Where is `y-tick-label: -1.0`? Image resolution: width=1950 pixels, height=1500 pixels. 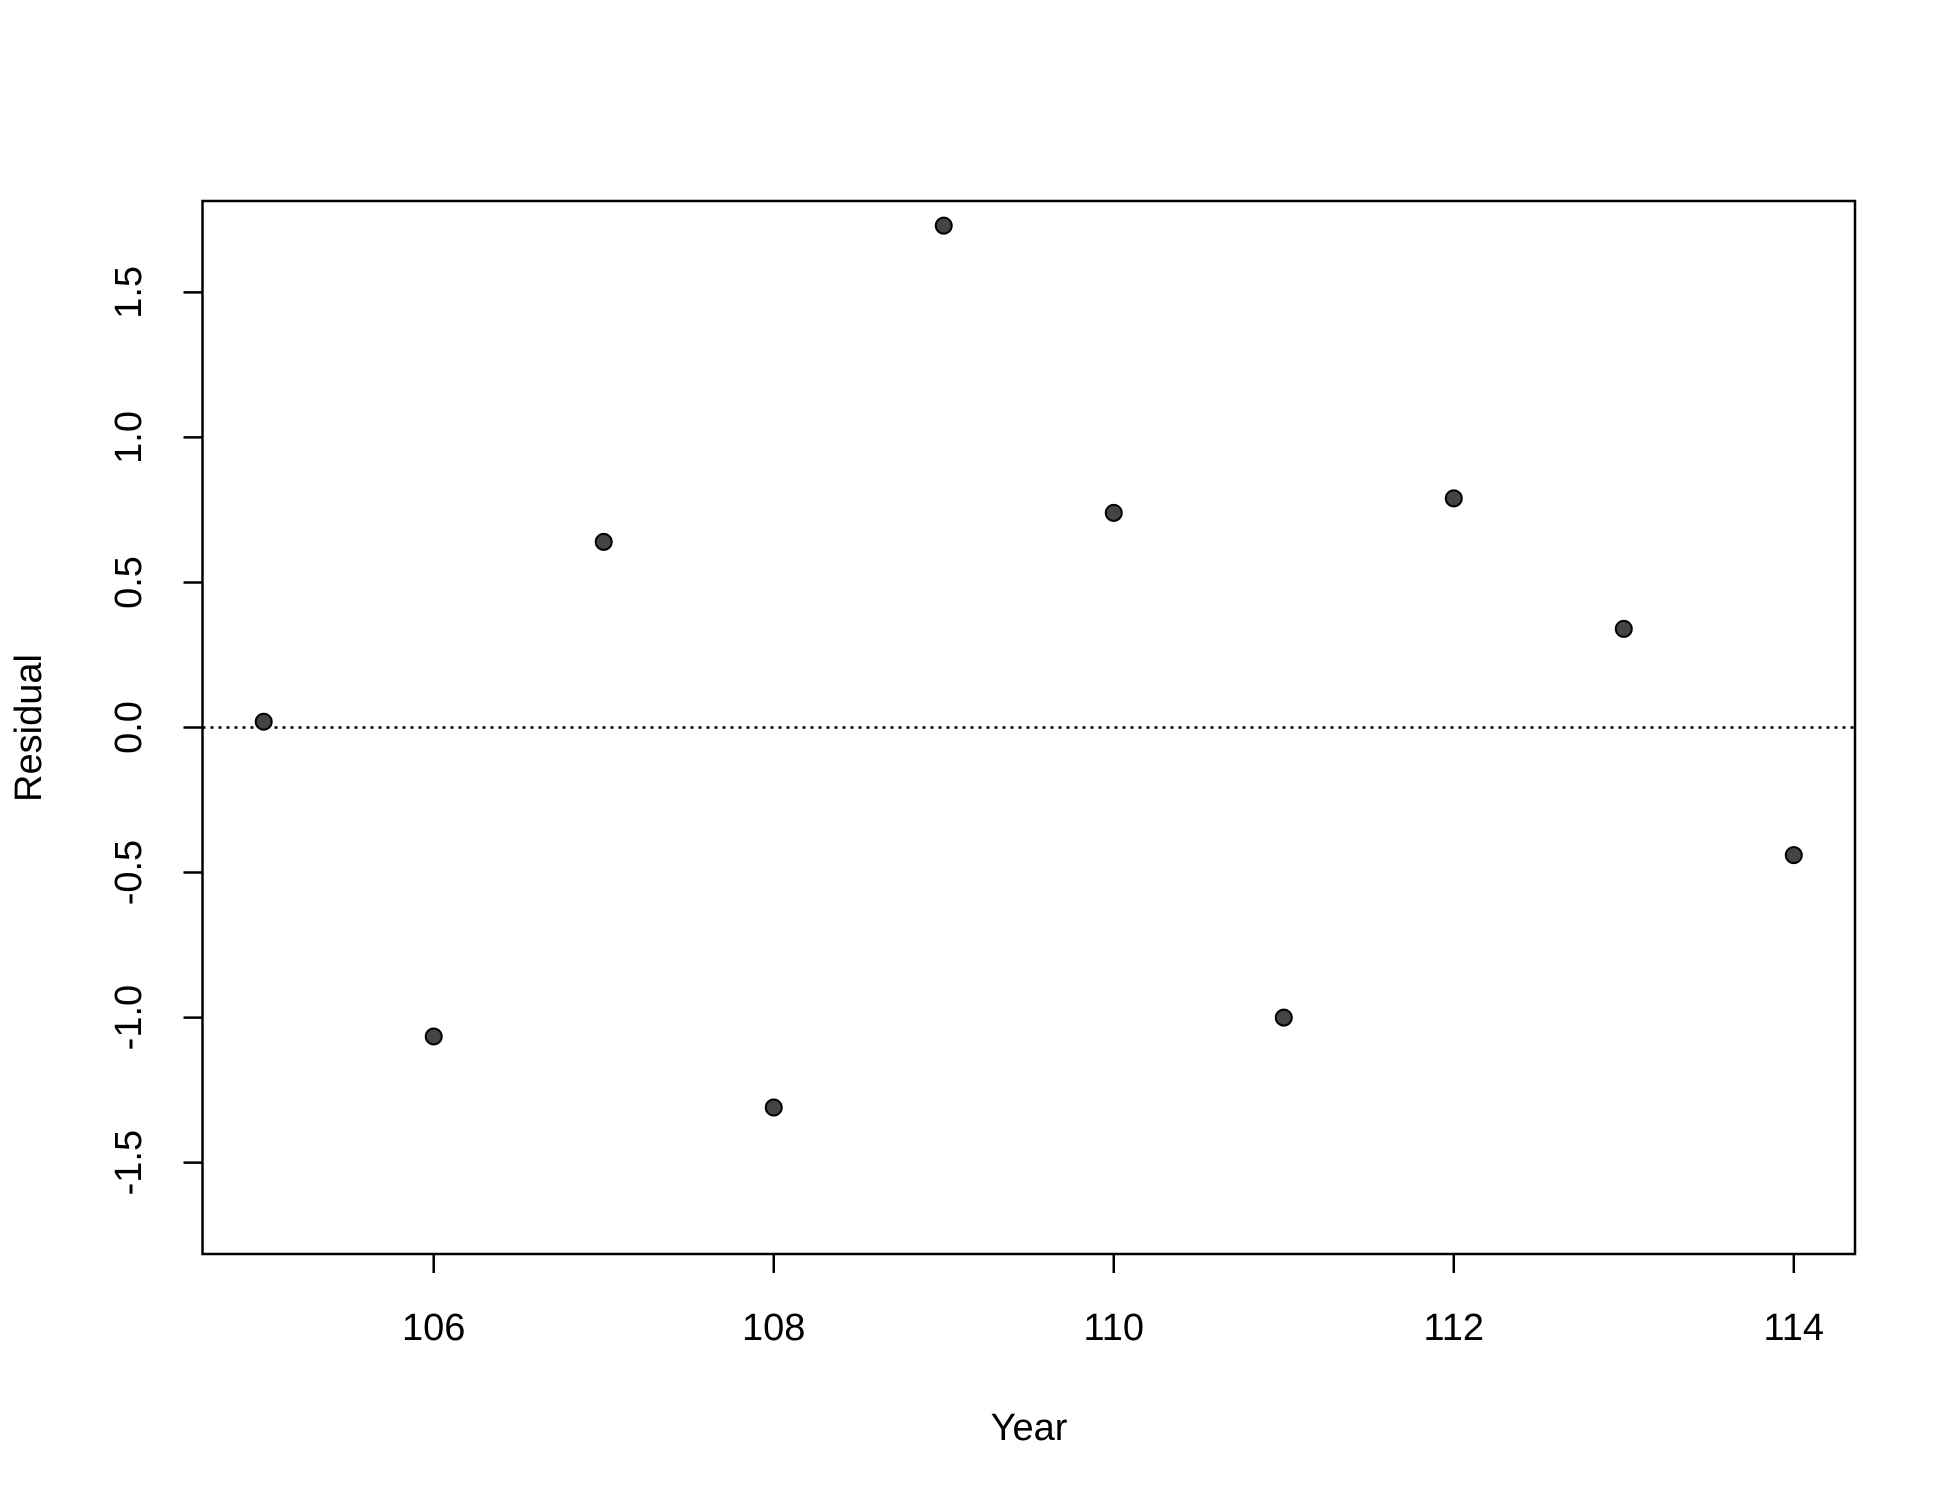
y-tick-label: -1.0 is located at coordinates (129, 1017).